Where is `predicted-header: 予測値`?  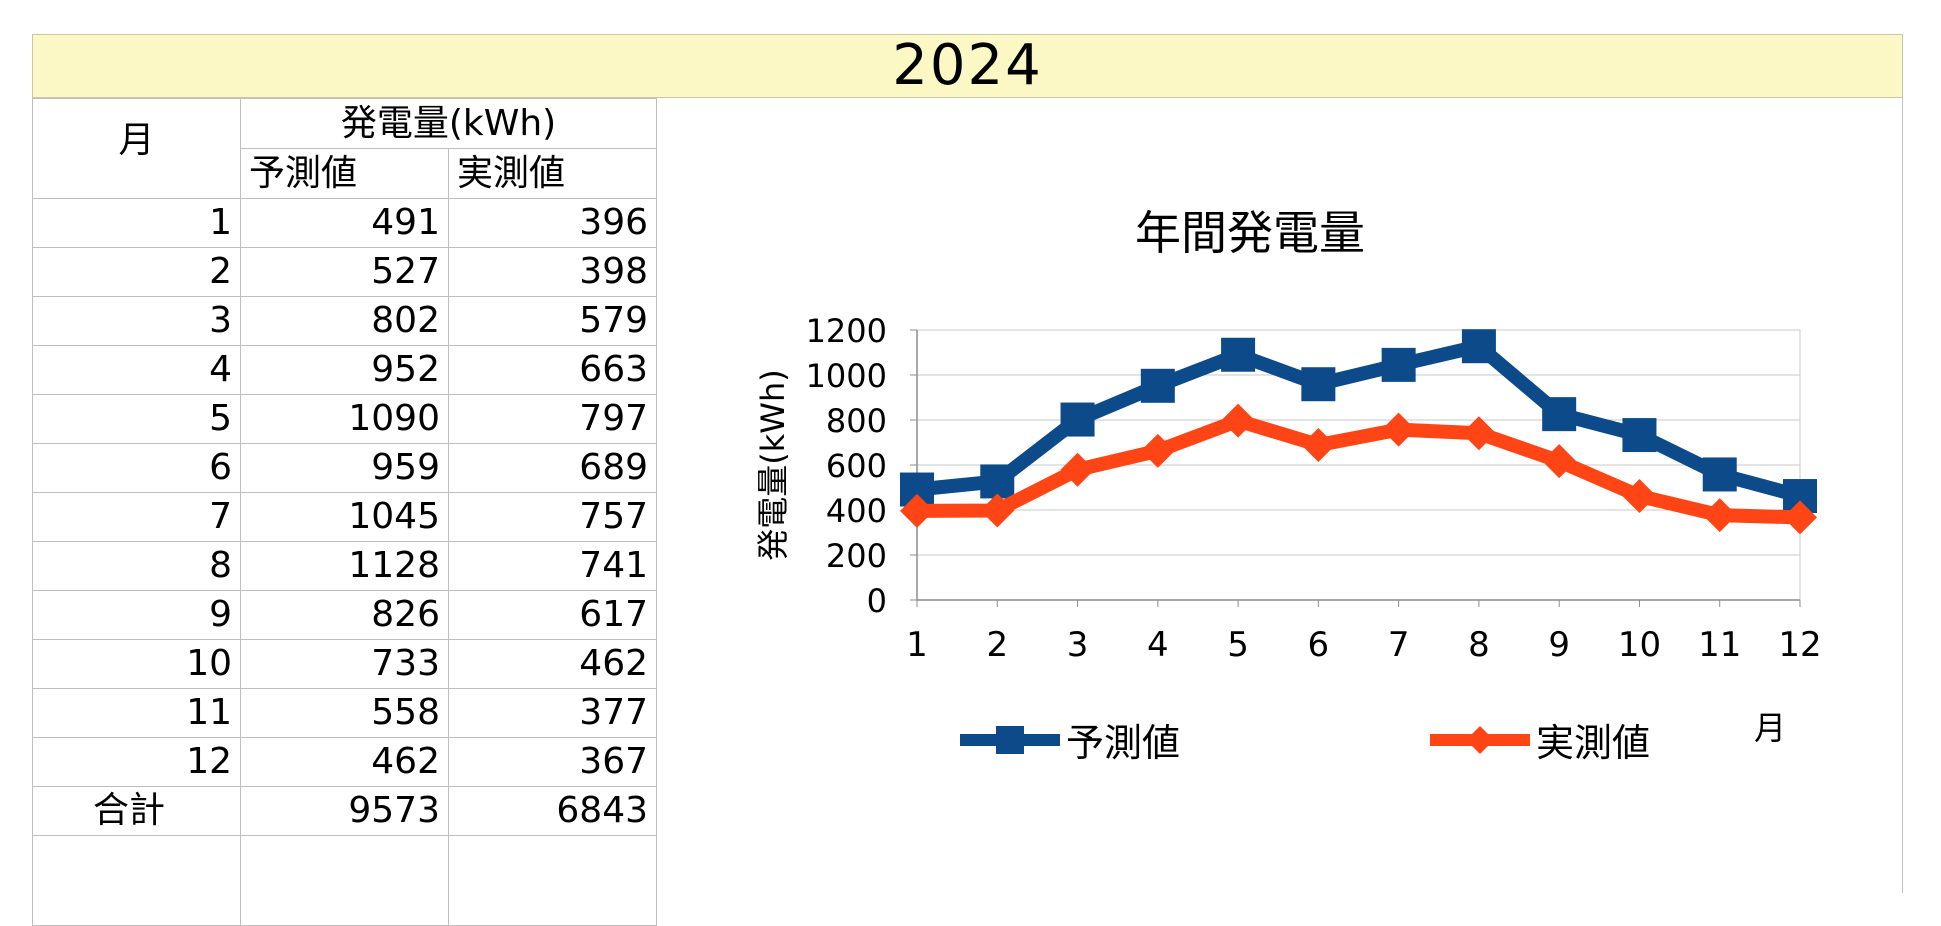 predicted-header: 予測値 is located at coordinates (344, 173).